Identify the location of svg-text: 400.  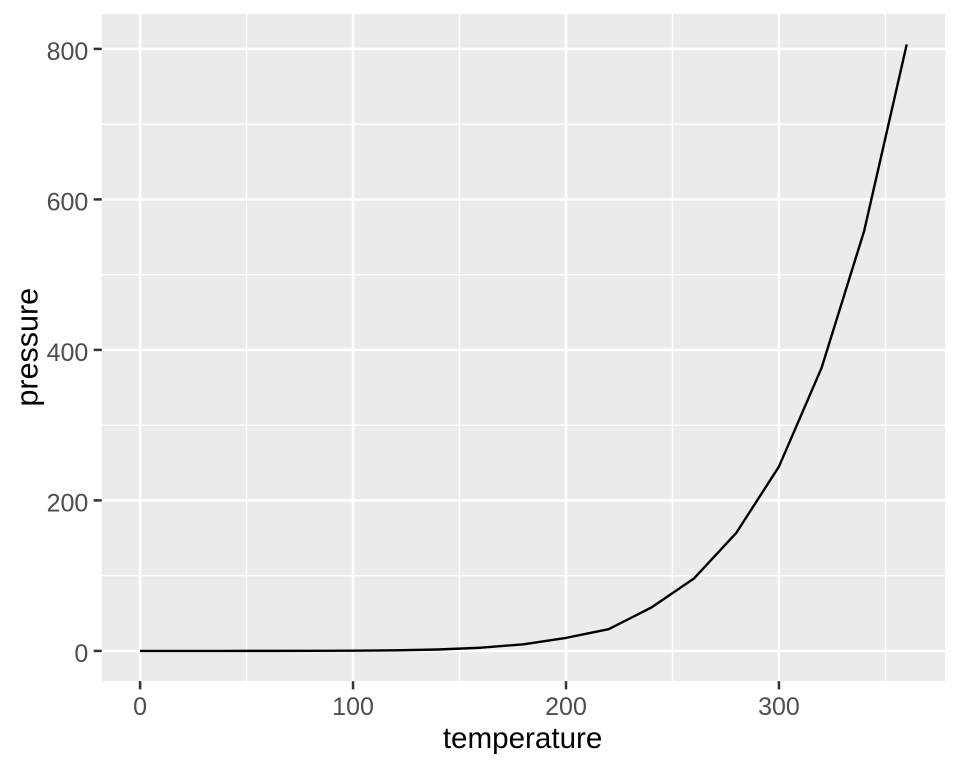
(68, 353).